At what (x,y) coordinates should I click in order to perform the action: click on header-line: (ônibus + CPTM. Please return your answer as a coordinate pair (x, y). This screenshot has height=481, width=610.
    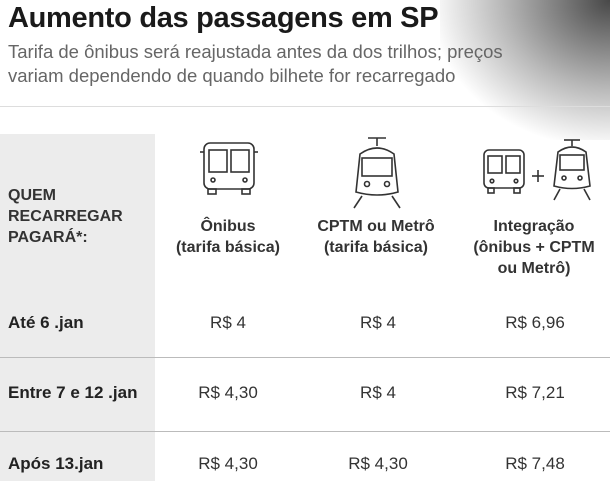
    Looking at the image, I should click on (534, 247).